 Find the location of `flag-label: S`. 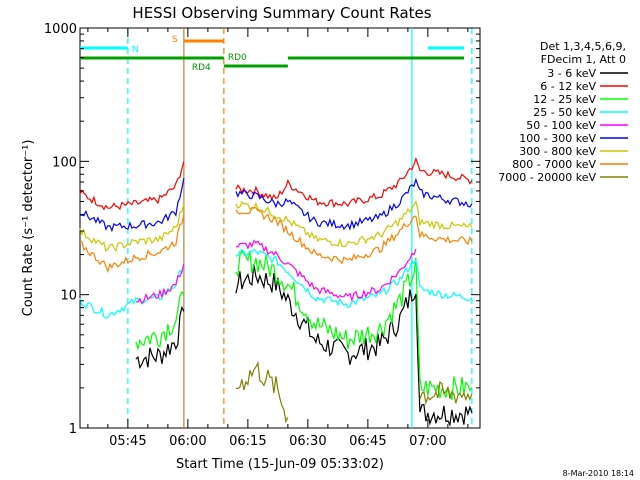

flag-label: S is located at coordinates (175, 40).